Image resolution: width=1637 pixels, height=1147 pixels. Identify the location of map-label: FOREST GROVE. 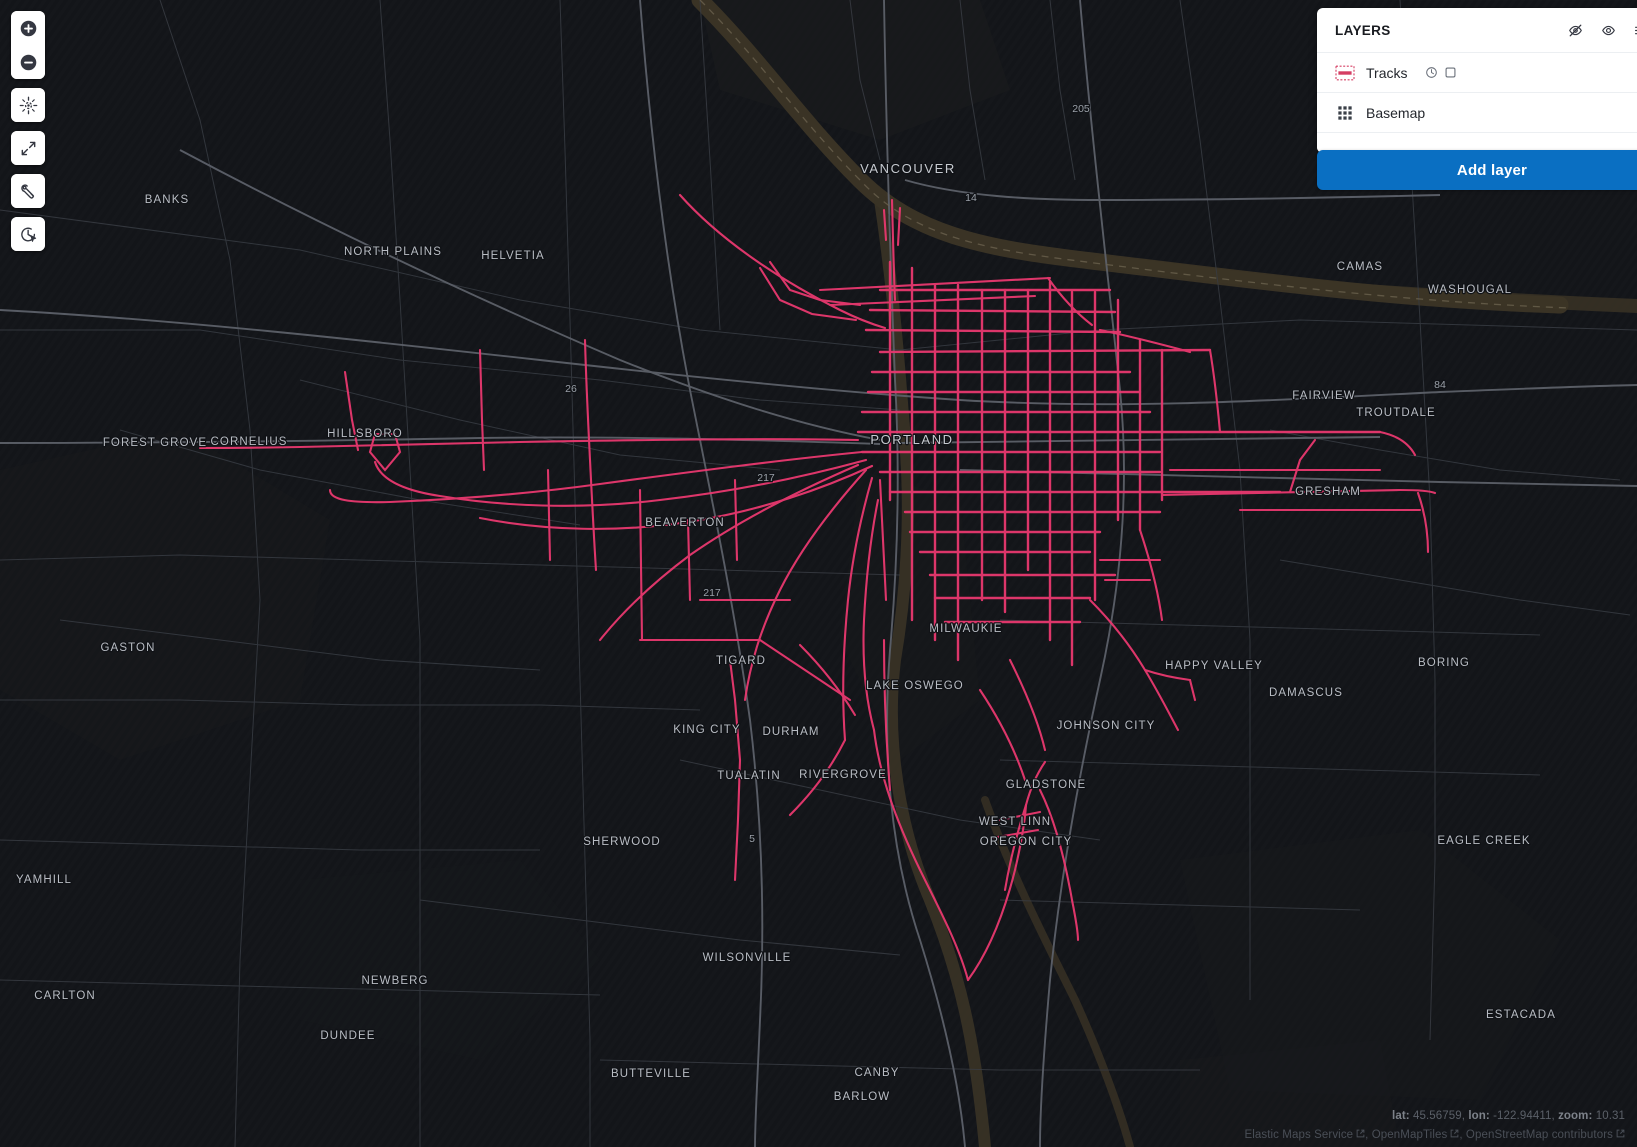
(155, 443).